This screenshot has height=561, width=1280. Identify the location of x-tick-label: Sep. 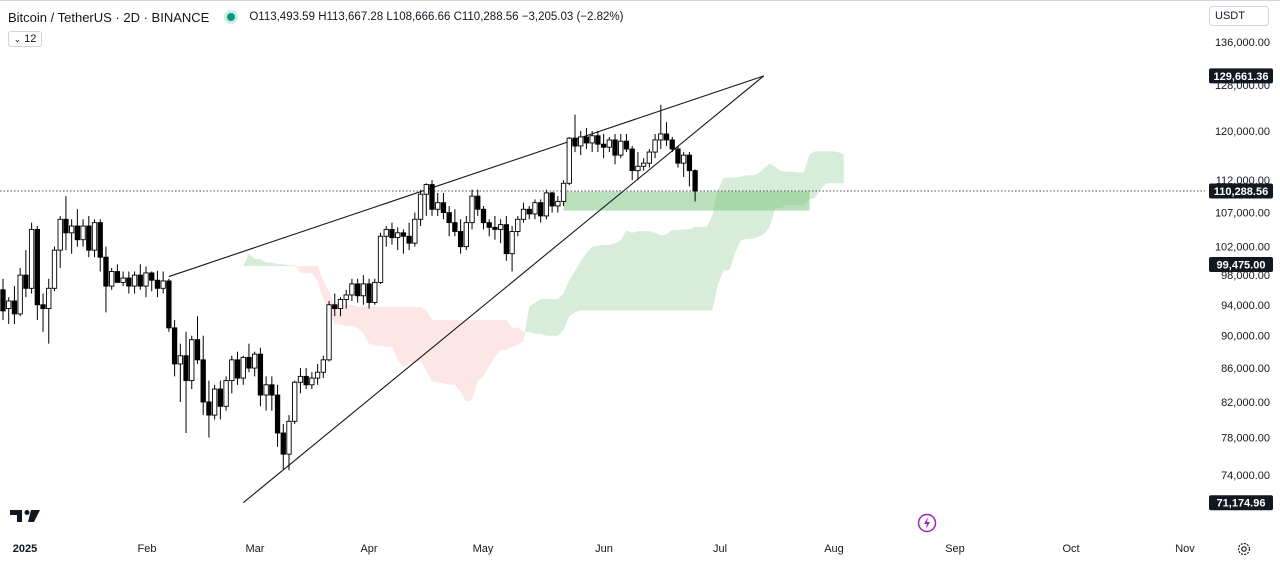
(955, 549).